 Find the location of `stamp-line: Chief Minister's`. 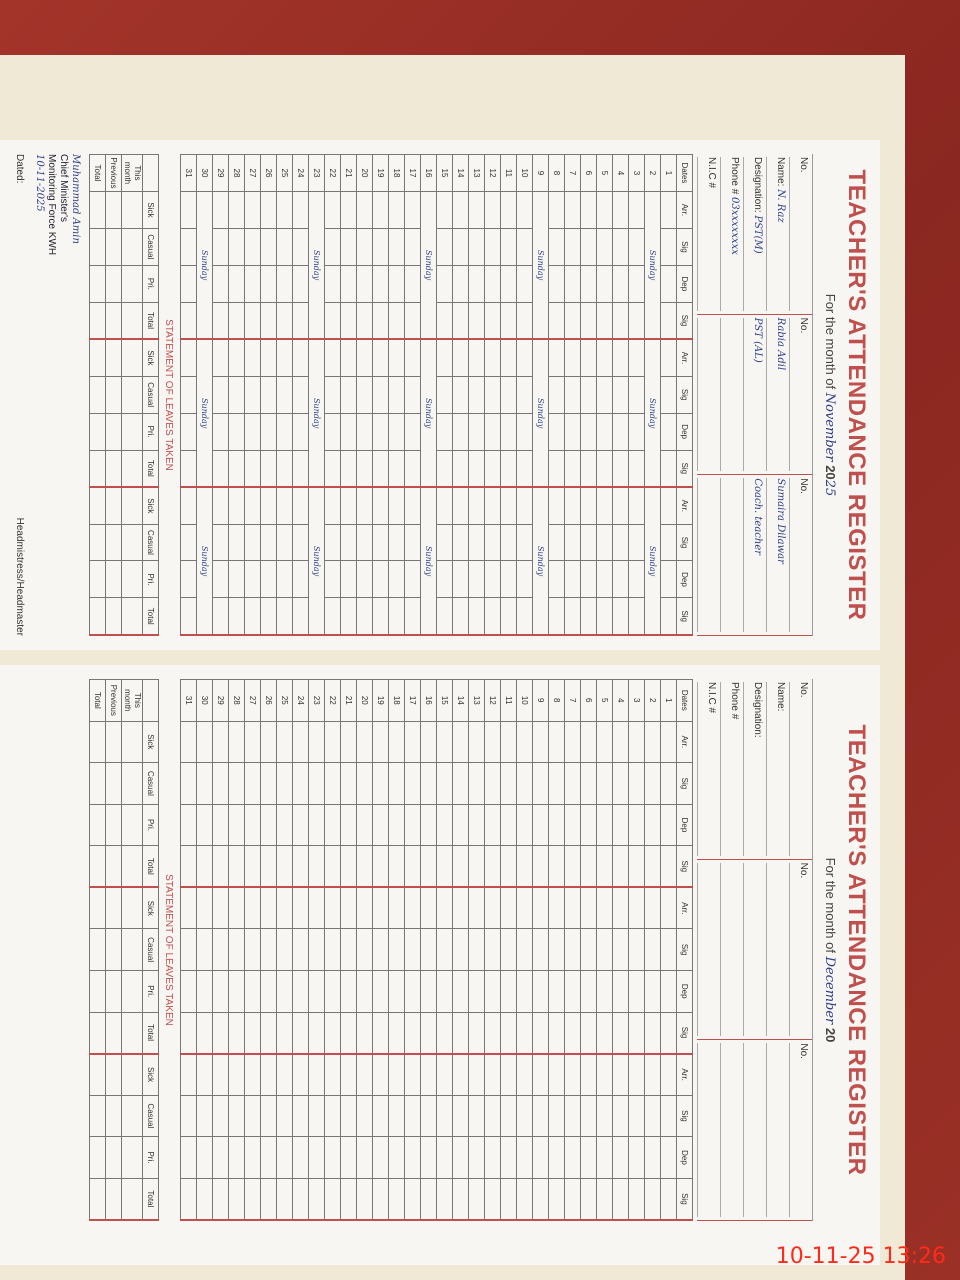

stamp-line: Chief Minister's is located at coordinates (63, 188).